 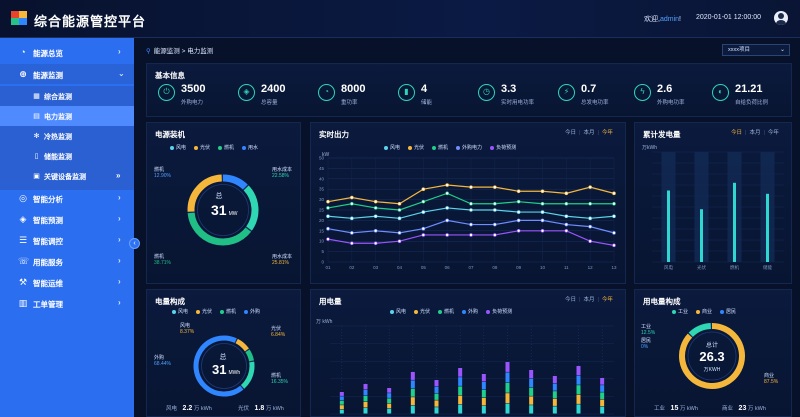 I want to click on sidebar-subitem-devices: ▣ 关键设备监测 », so click(x=67, y=176).